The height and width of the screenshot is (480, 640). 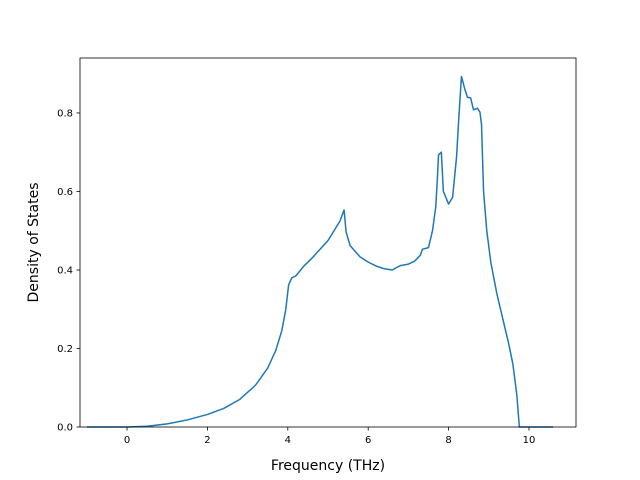 I want to click on x-axis-title: Frequency (THz), so click(x=328, y=466).